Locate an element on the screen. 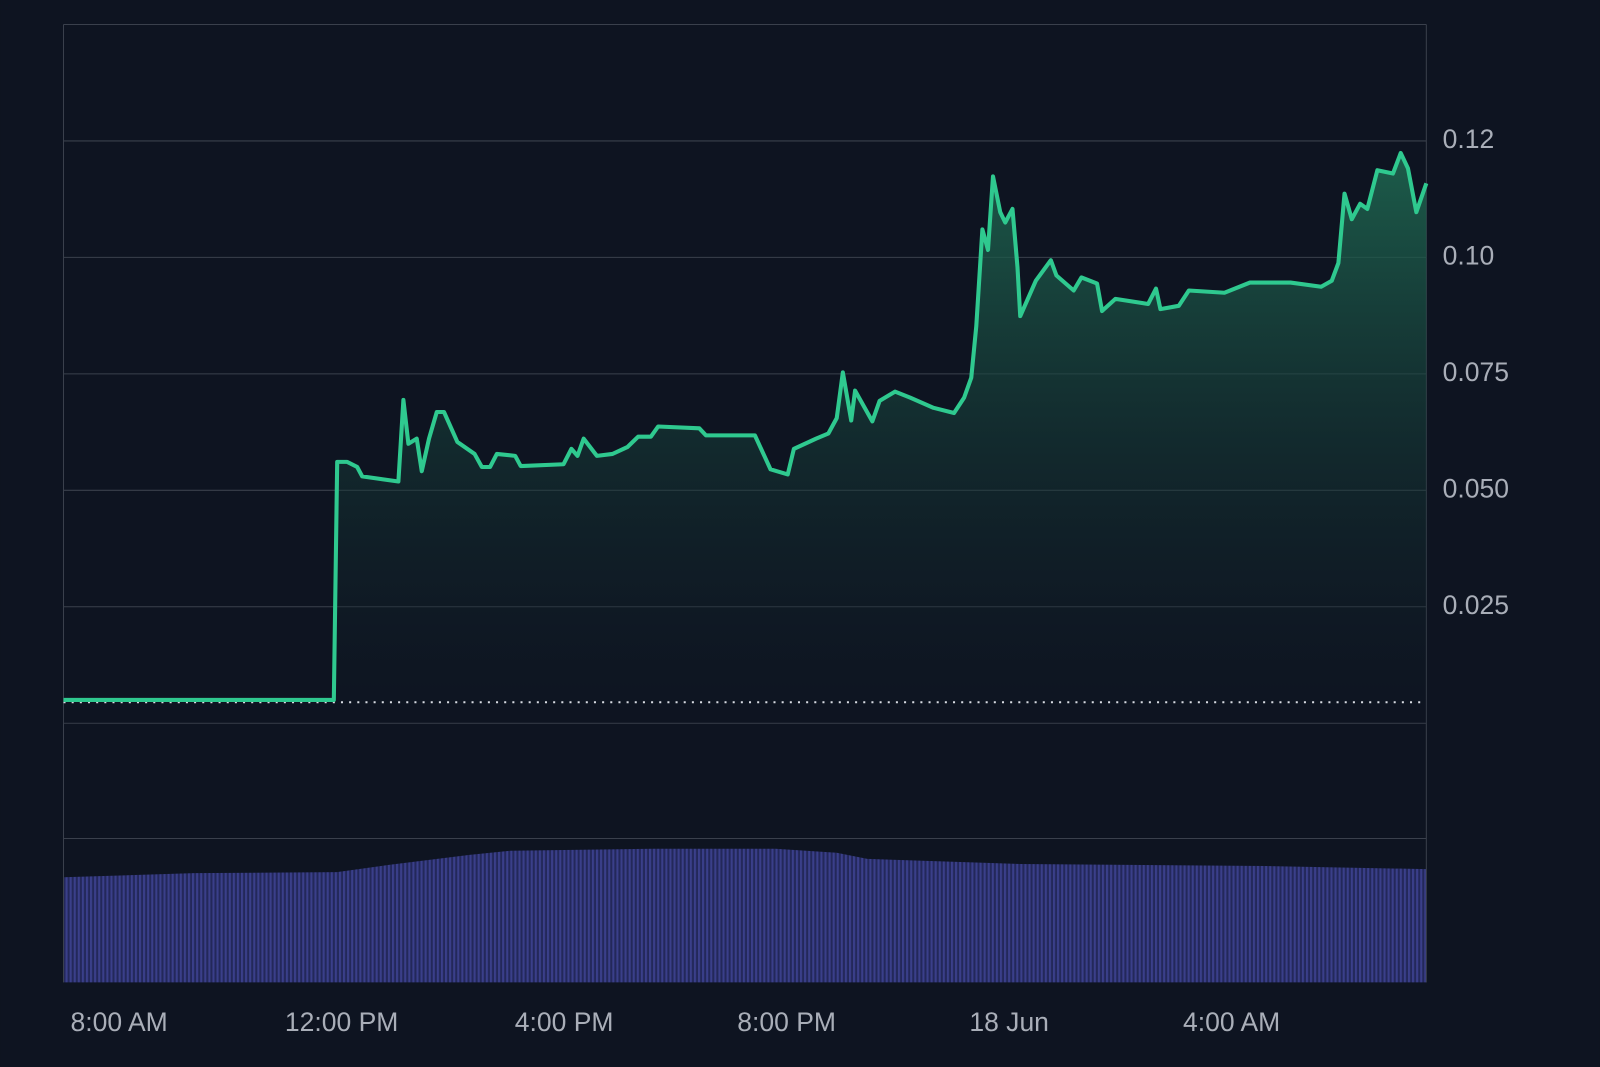 Image resolution: width=1600 pixels, height=1067 pixels. x-tick-label: 8:00 AM is located at coordinates (118, 1022).